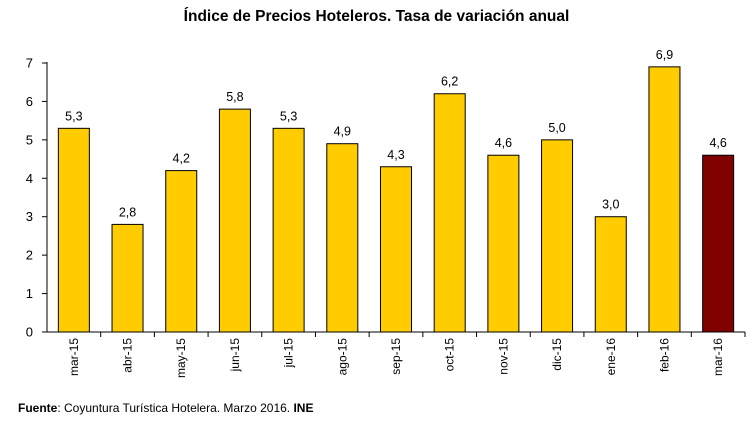 Image resolution: width=753 pixels, height=427 pixels. Describe the element at coordinates (29, 255) in the screenshot. I see `y-tick-label: 2` at that location.